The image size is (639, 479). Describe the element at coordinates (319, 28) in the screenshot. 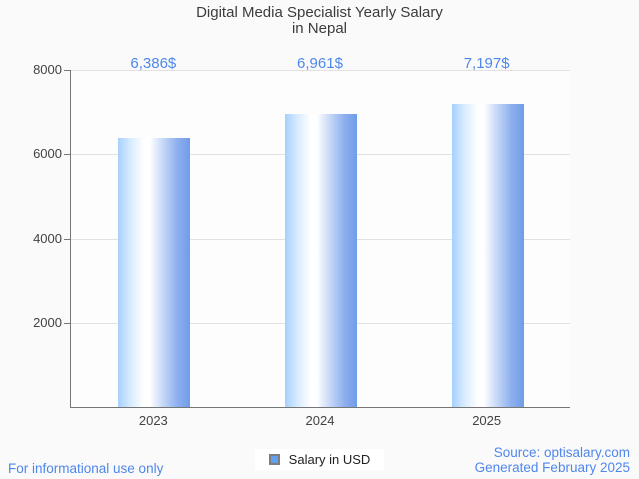

I see `chart-title-line2: in Nepal` at that location.